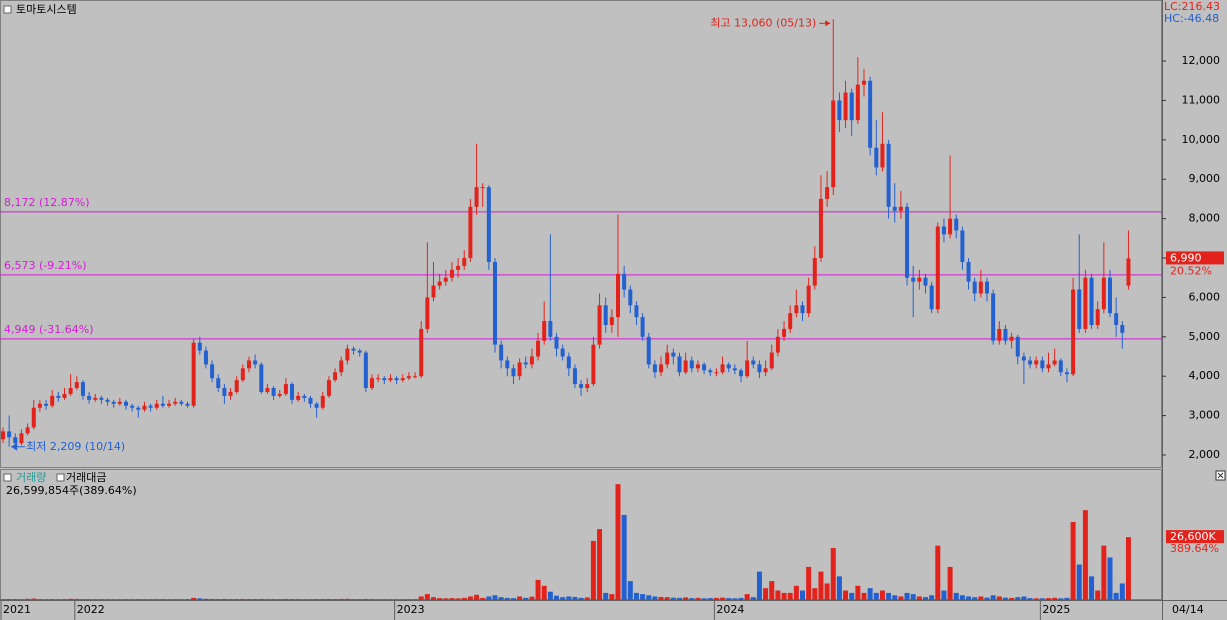 The image size is (1227, 620). Describe the element at coordinates (1191, 18) in the screenshot. I see `hc-label: HC:-46.48` at that location.